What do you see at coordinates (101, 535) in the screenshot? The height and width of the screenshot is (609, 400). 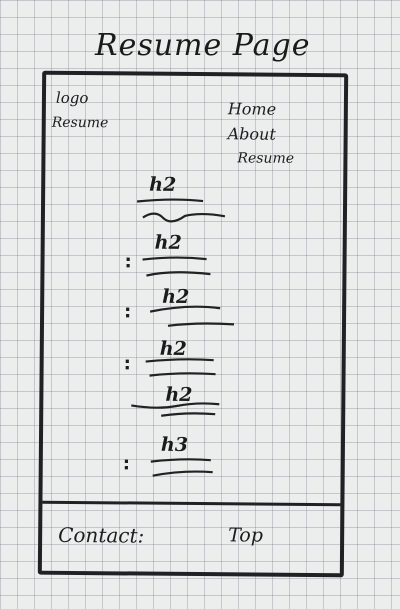 I see `footer-contact: Contact:` at bounding box center [101, 535].